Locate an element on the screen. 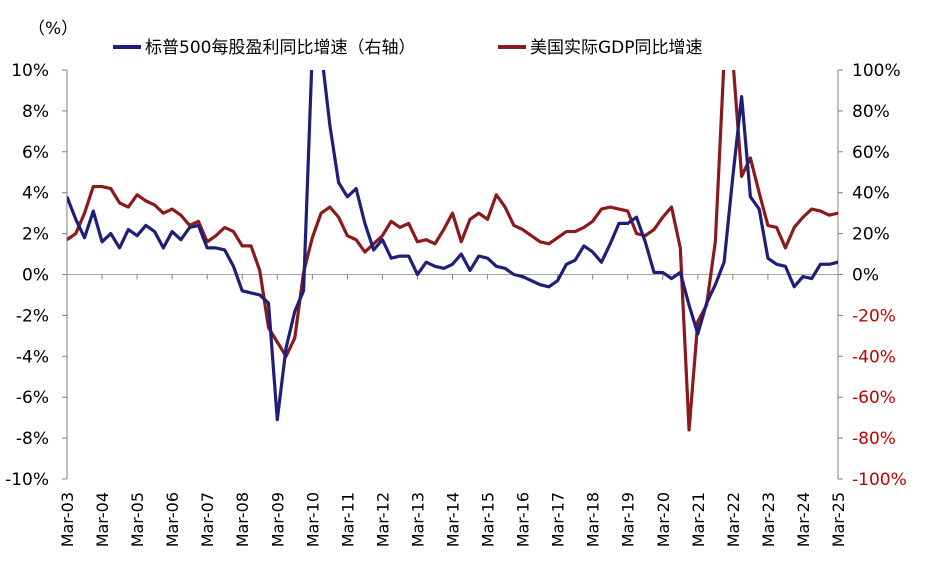  x-tick-label: Mar-10 is located at coordinates (312, 519).